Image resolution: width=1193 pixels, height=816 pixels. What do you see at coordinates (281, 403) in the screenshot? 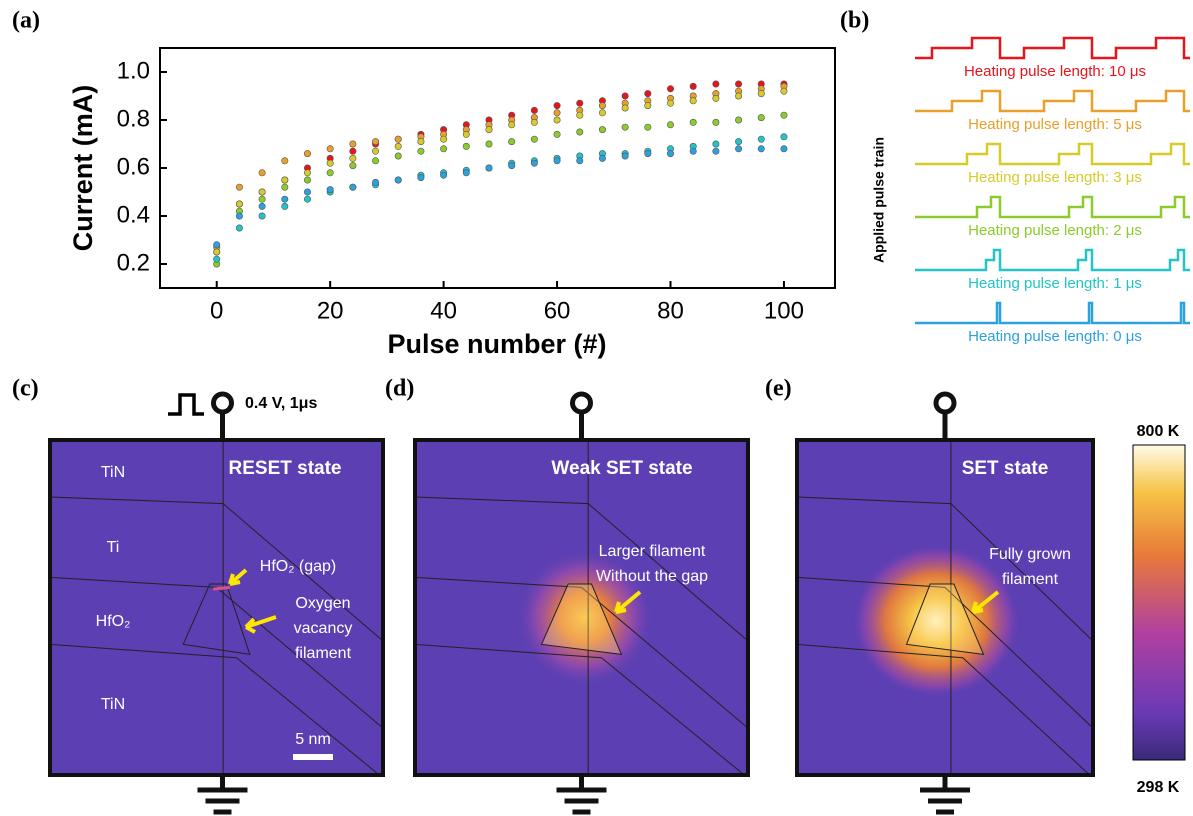
I see `pulse-label: 0.4 V, 1μs` at bounding box center [281, 403].